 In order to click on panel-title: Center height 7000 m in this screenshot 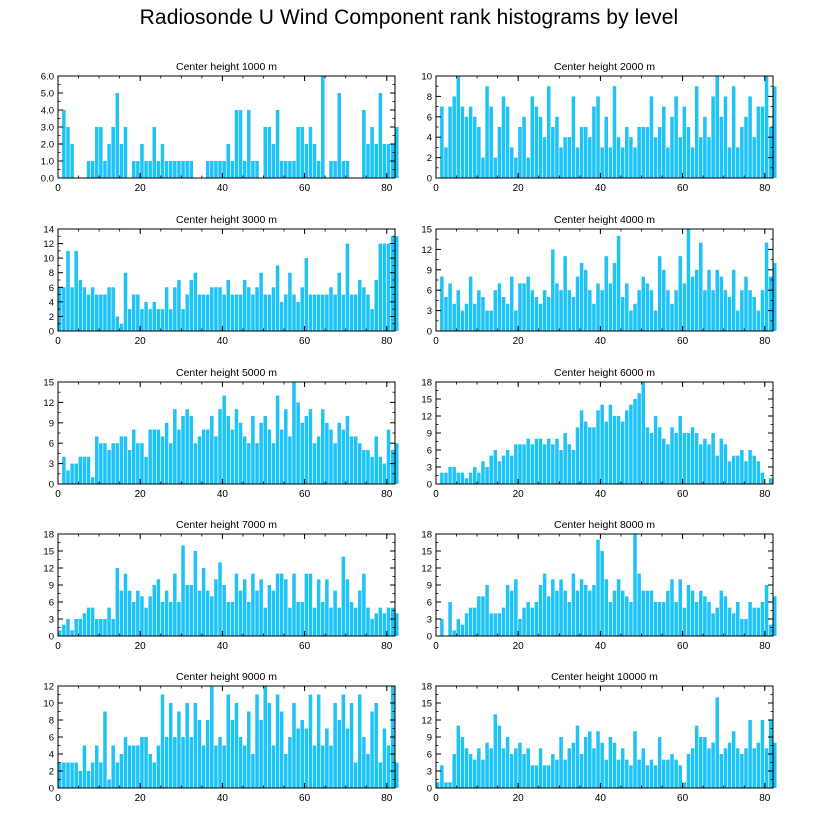, I will do `click(226, 525)`.